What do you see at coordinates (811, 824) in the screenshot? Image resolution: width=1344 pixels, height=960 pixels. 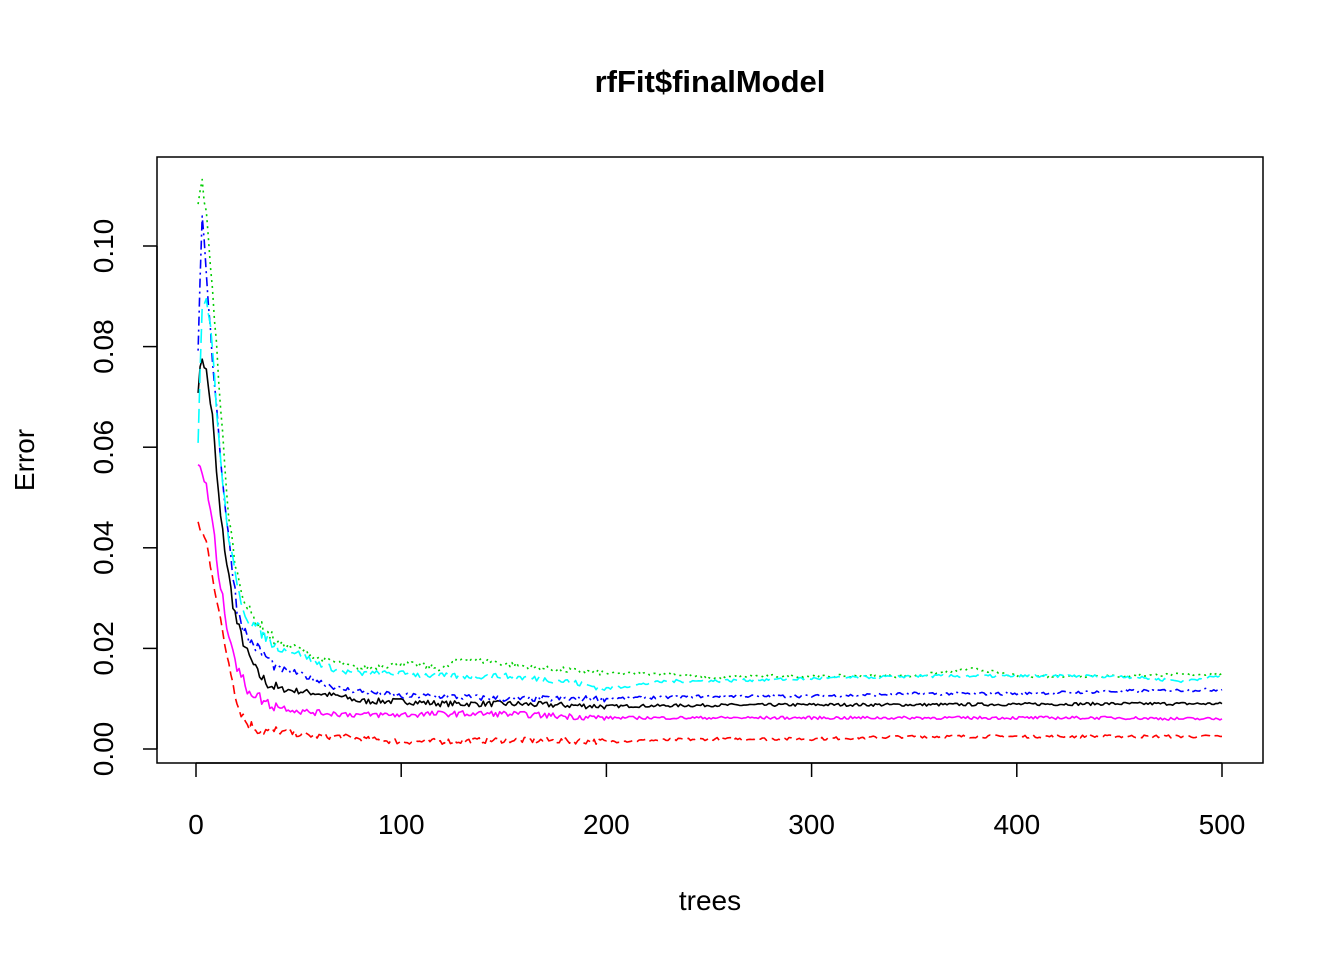 I see `x-tick-label: 300` at bounding box center [811, 824].